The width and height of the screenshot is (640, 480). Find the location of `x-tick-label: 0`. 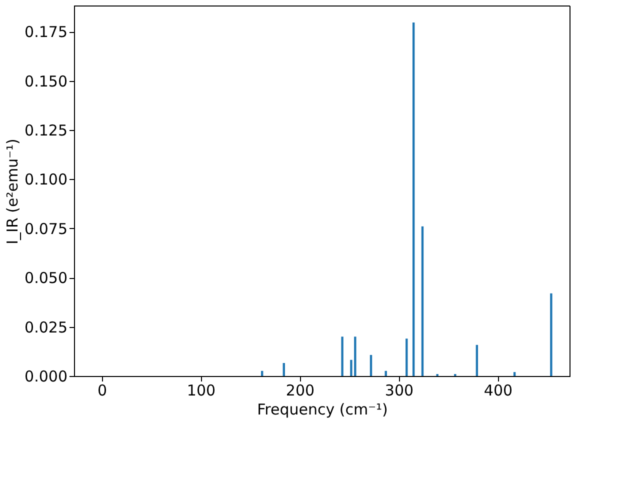

x-tick-label: 0 is located at coordinates (102, 391).